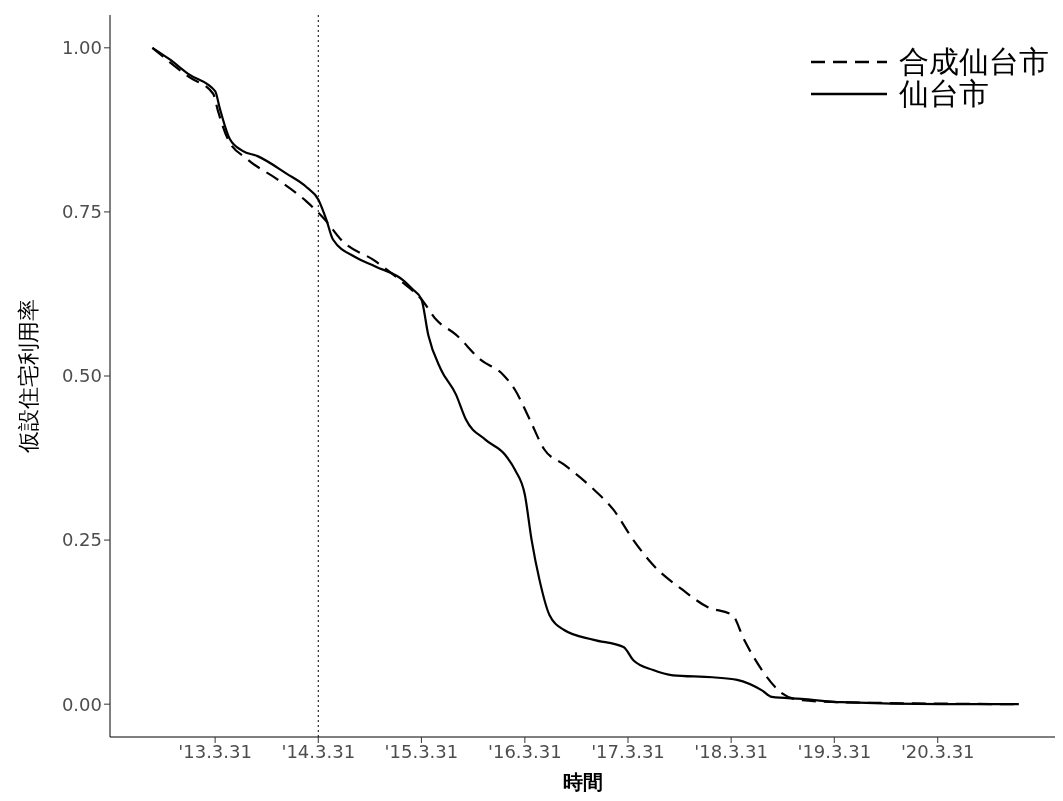  What do you see at coordinates (944, 93) in the screenshot?
I see `legend-label: 仙台市` at bounding box center [944, 93].